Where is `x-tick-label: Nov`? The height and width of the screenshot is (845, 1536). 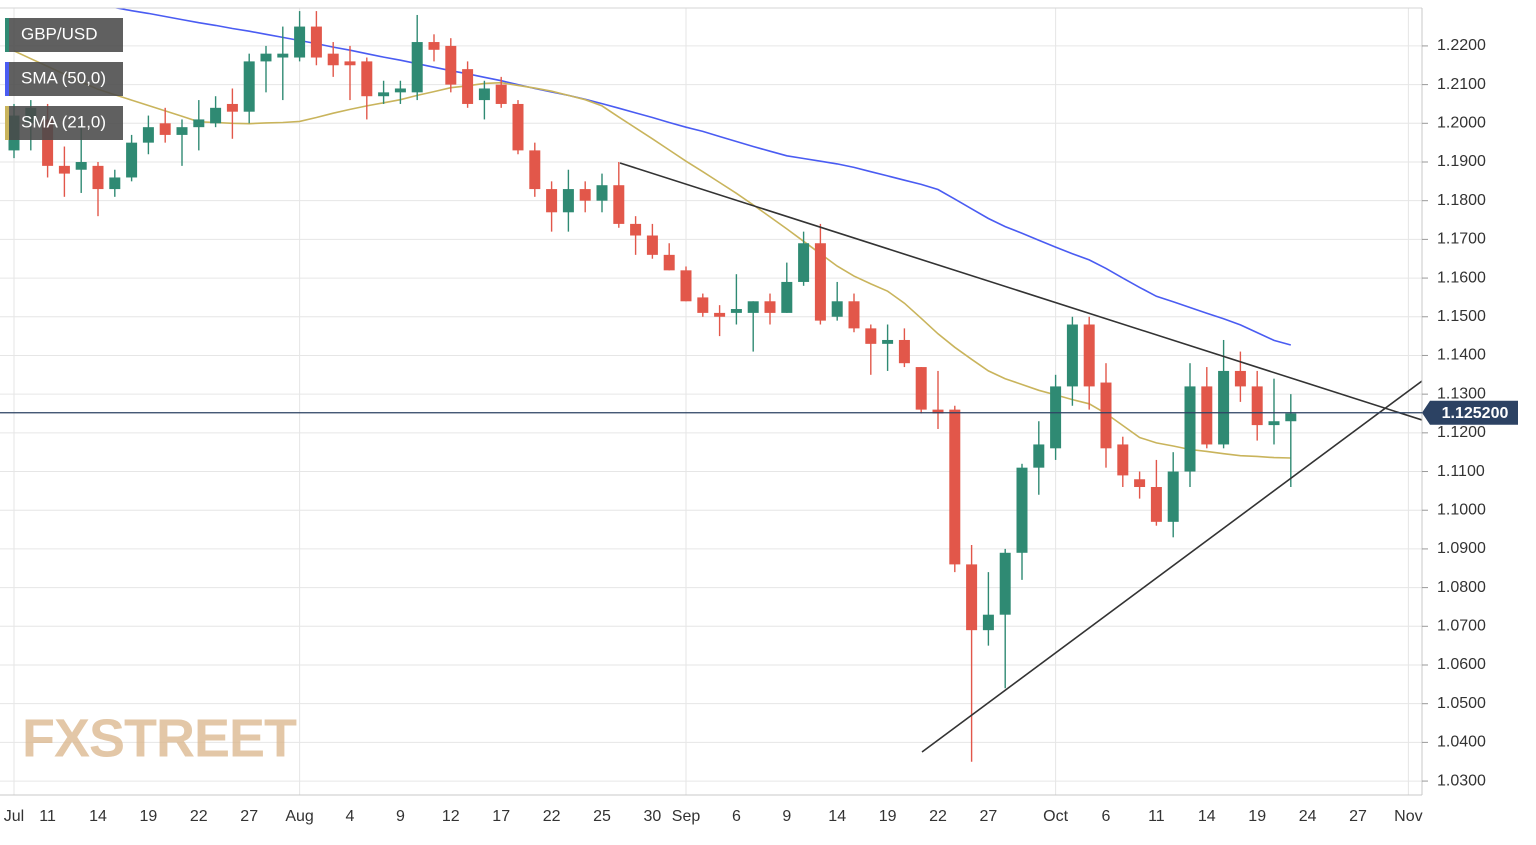 x-tick-label: Nov is located at coordinates (1408, 816).